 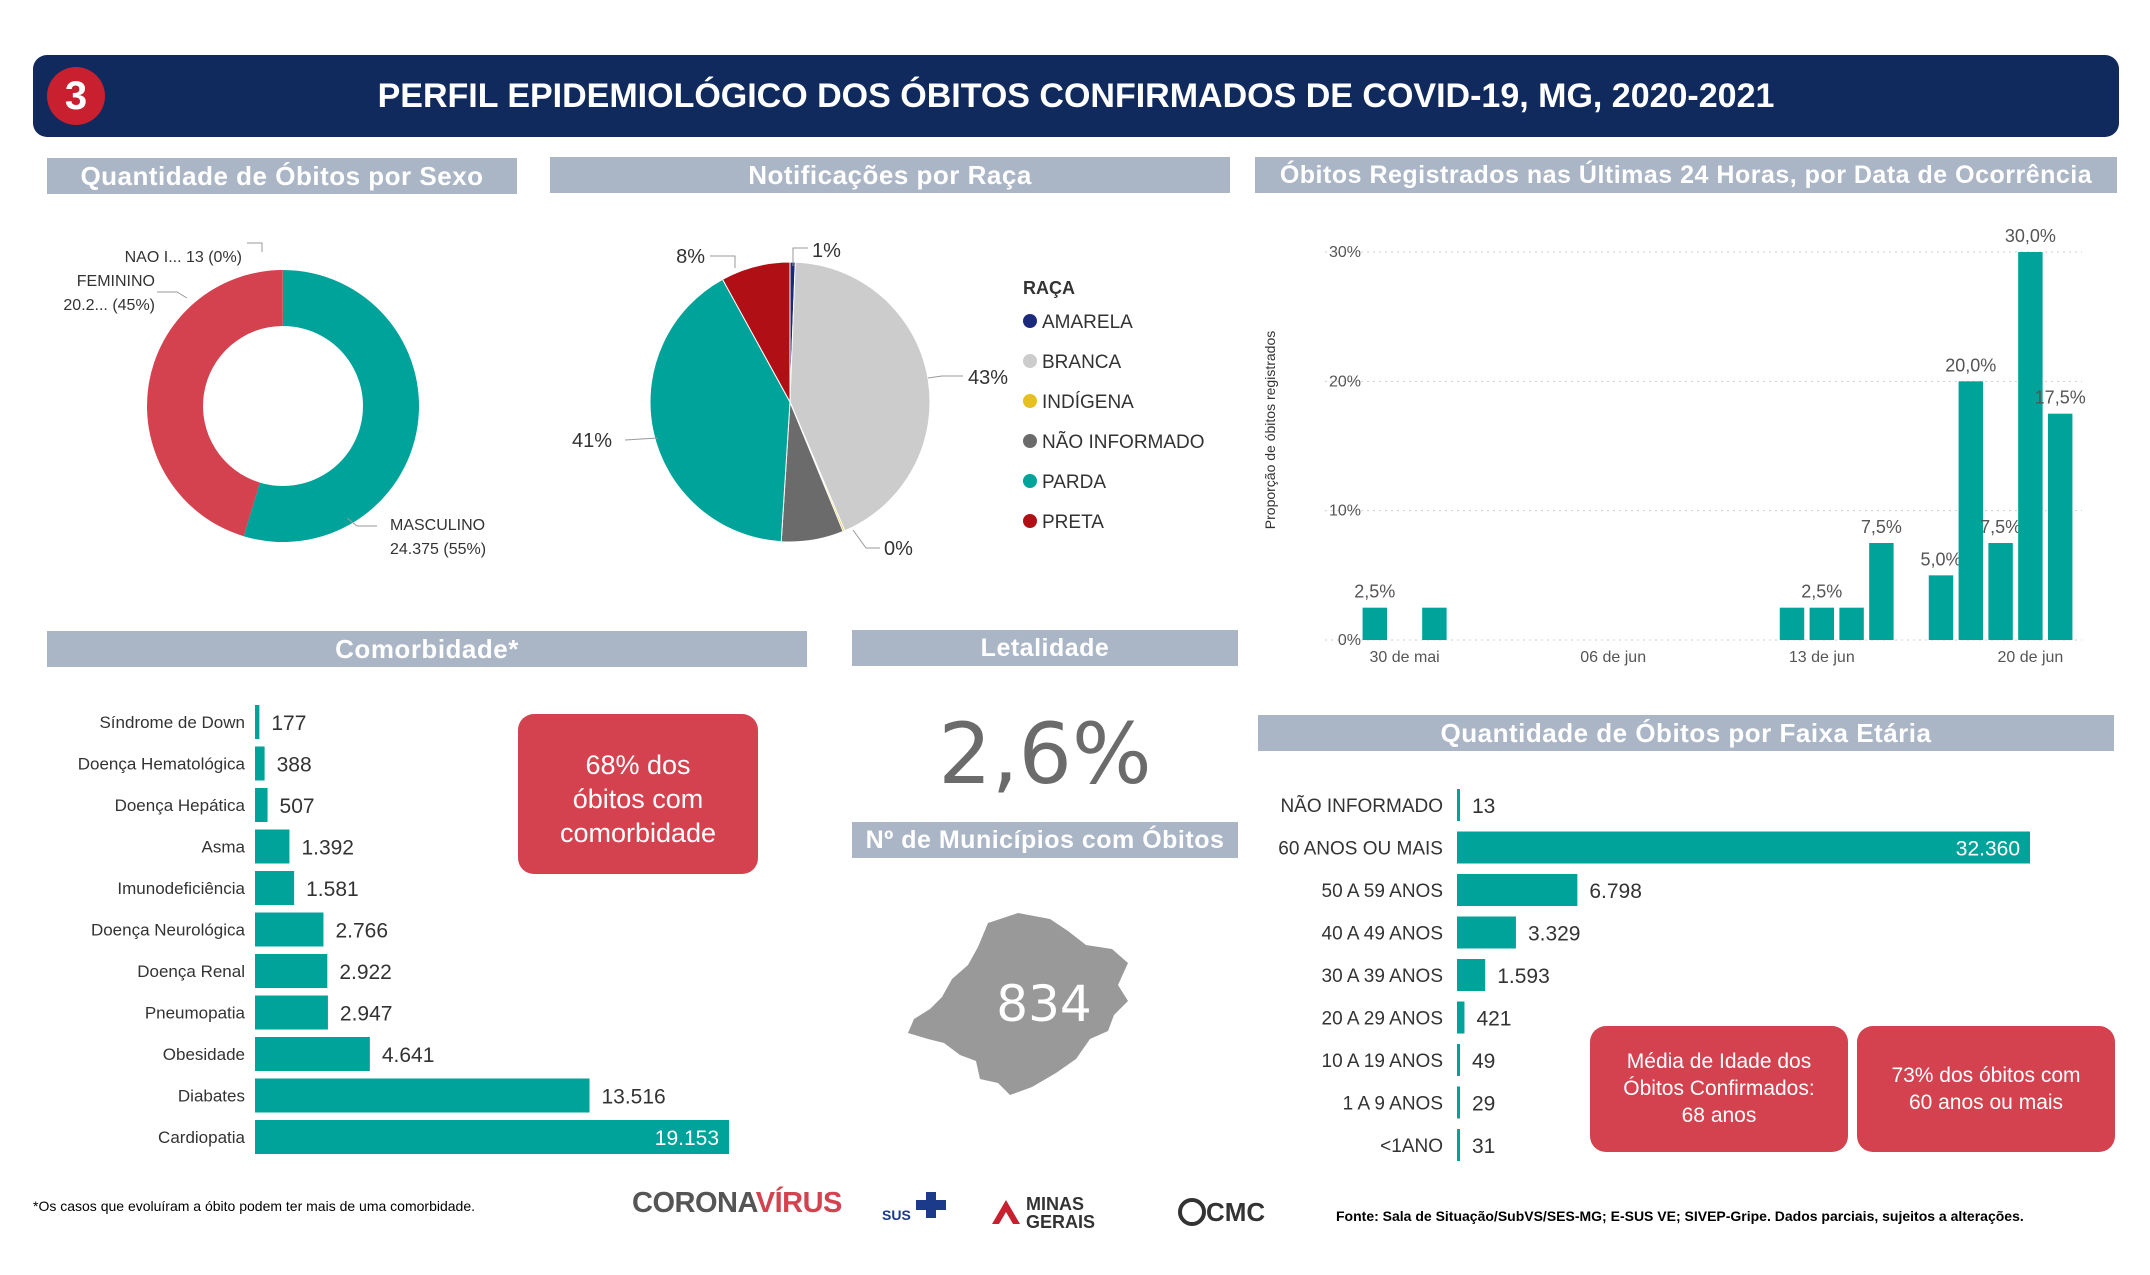 I want to click on deaths24-data-label: 7,5%, so click(x=1881, y=527).